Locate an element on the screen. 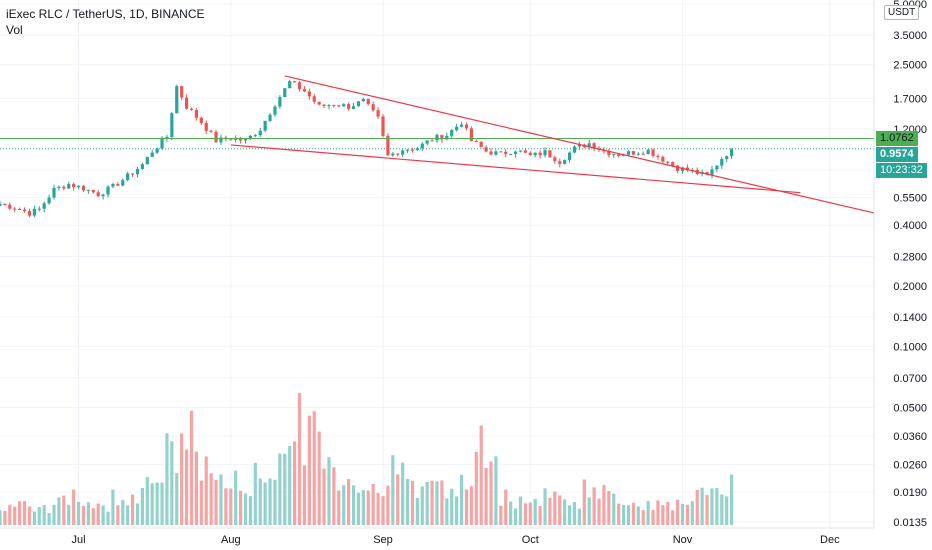 The width and height of the screenshot is (932, 550). trendline is located at coordinates (515, 169).